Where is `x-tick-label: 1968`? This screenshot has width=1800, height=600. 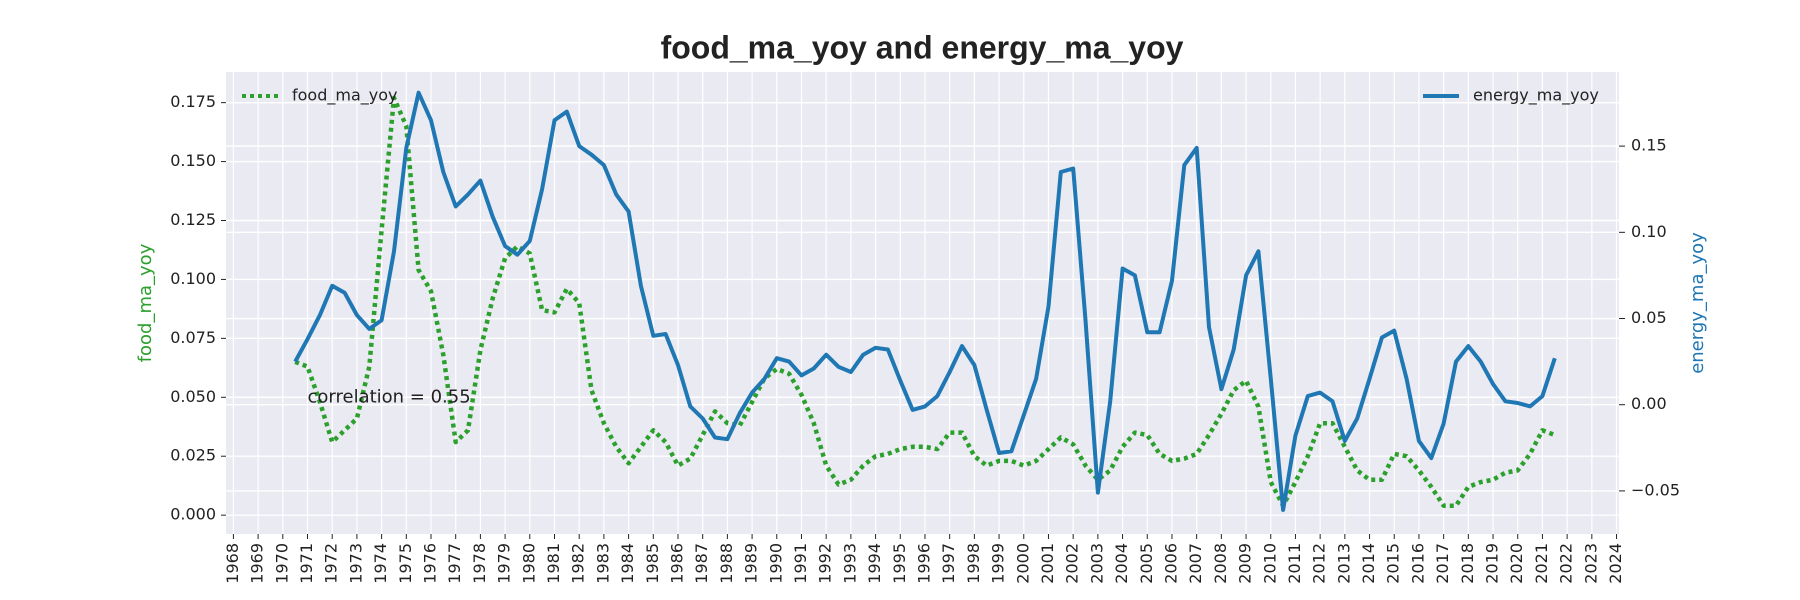
x-tick-label: 1968 is located at coordinates (232, 563).